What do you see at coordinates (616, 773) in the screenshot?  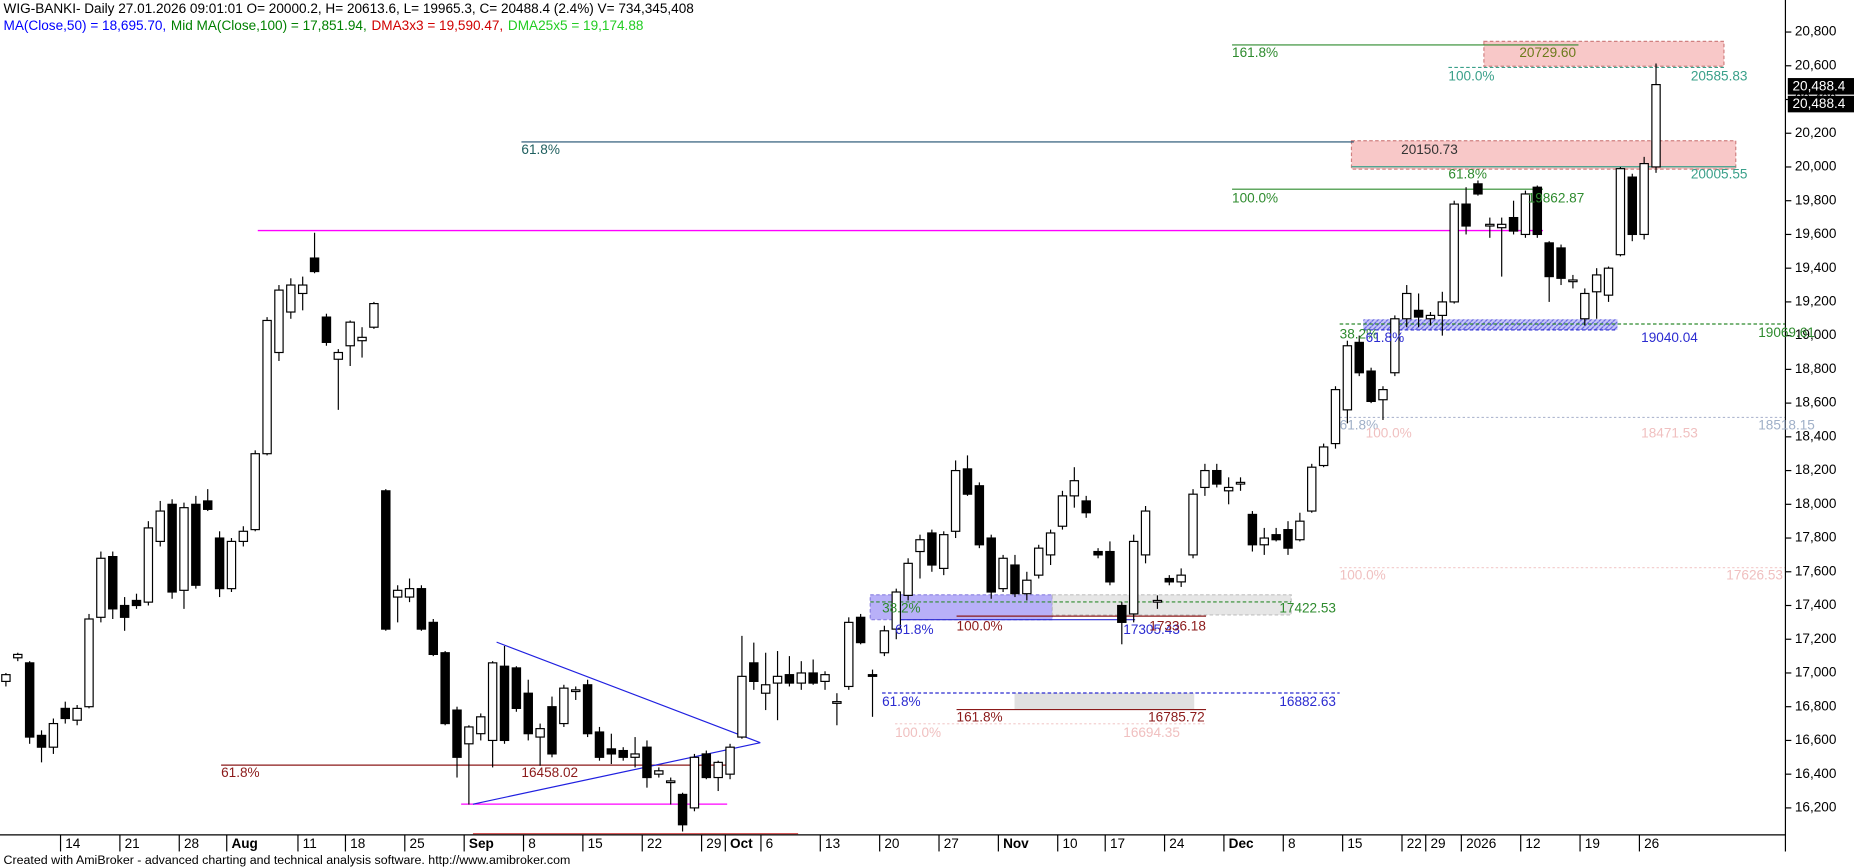 I see `trend-line` at bounding box center [616, 773].